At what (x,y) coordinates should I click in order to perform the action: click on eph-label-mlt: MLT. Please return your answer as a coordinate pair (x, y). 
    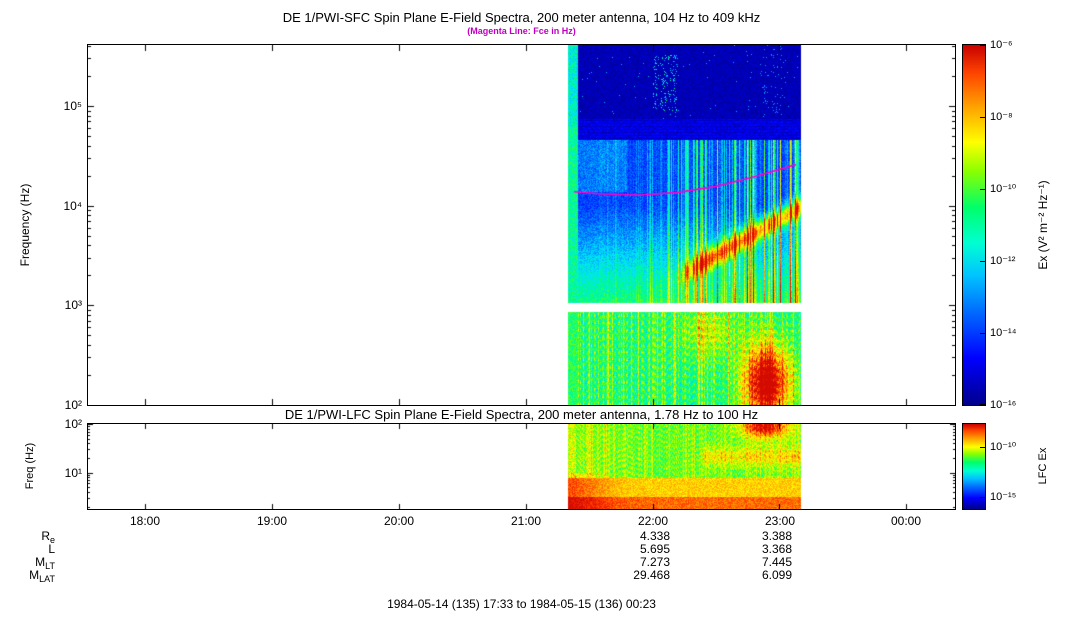
    Looking at the image, I should click on (35, 563).